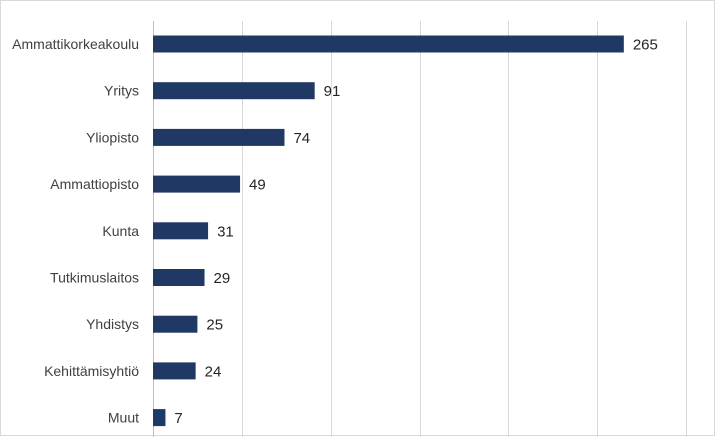 The width and height of the screenshot is (715, 437). Describe the element at coordinates (91, 371) in the screenshot. I see `category-label: Kehittämisyhtiö` at that location.